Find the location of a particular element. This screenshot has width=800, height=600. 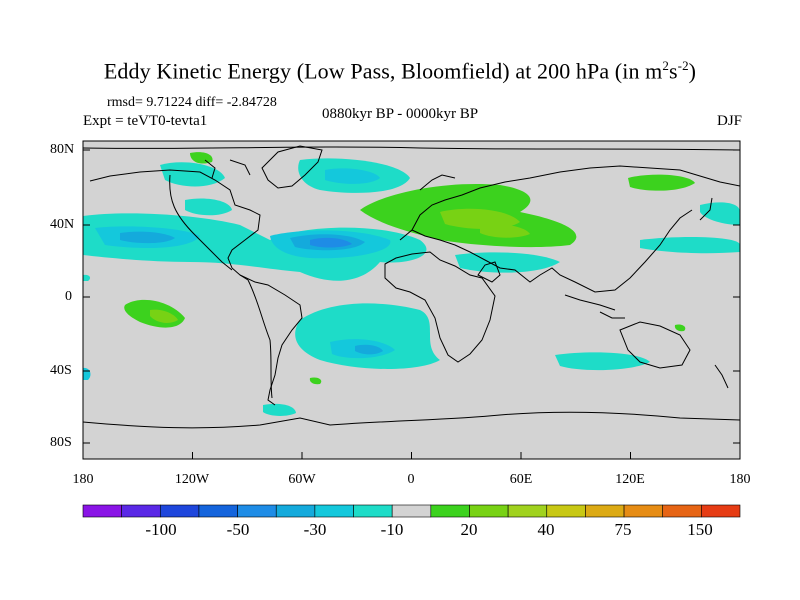

colorbar-label: -100 is located at coordinates (161, 529).